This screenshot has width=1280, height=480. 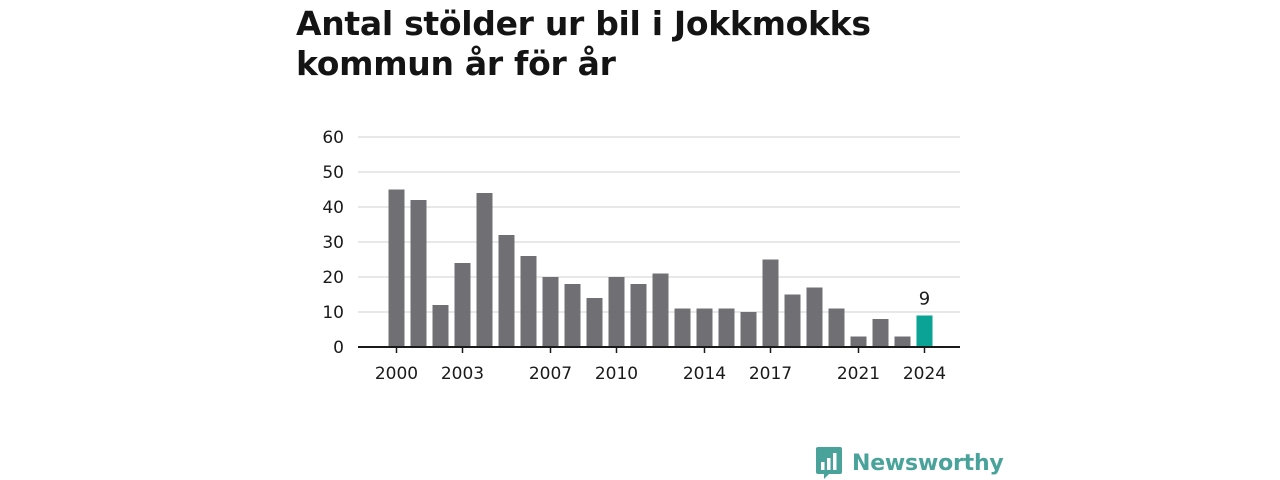 I want to click on y-tick-label: 0, so click(x=338, y=348).